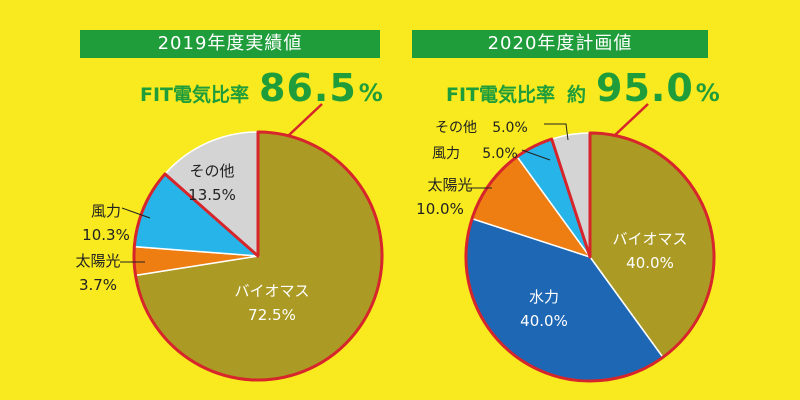 Image resolution: width=800 pixels, height=400 pixels. I want to click on slice-value-バイオマス: 40.0%, so click(650, 263).